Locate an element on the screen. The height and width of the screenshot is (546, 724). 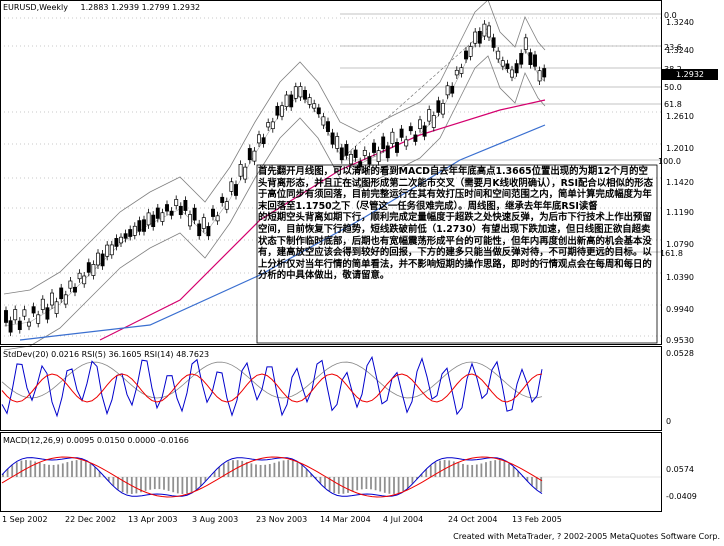
price-scale-label: 1.0790 is located at coordinates (680, 244).